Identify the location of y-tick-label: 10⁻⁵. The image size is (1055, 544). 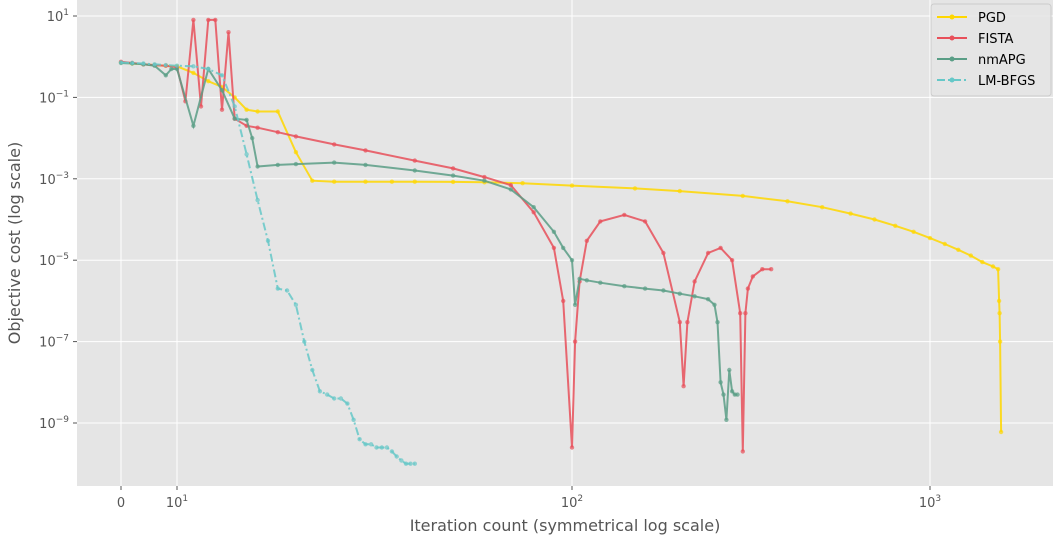
(54, 260).